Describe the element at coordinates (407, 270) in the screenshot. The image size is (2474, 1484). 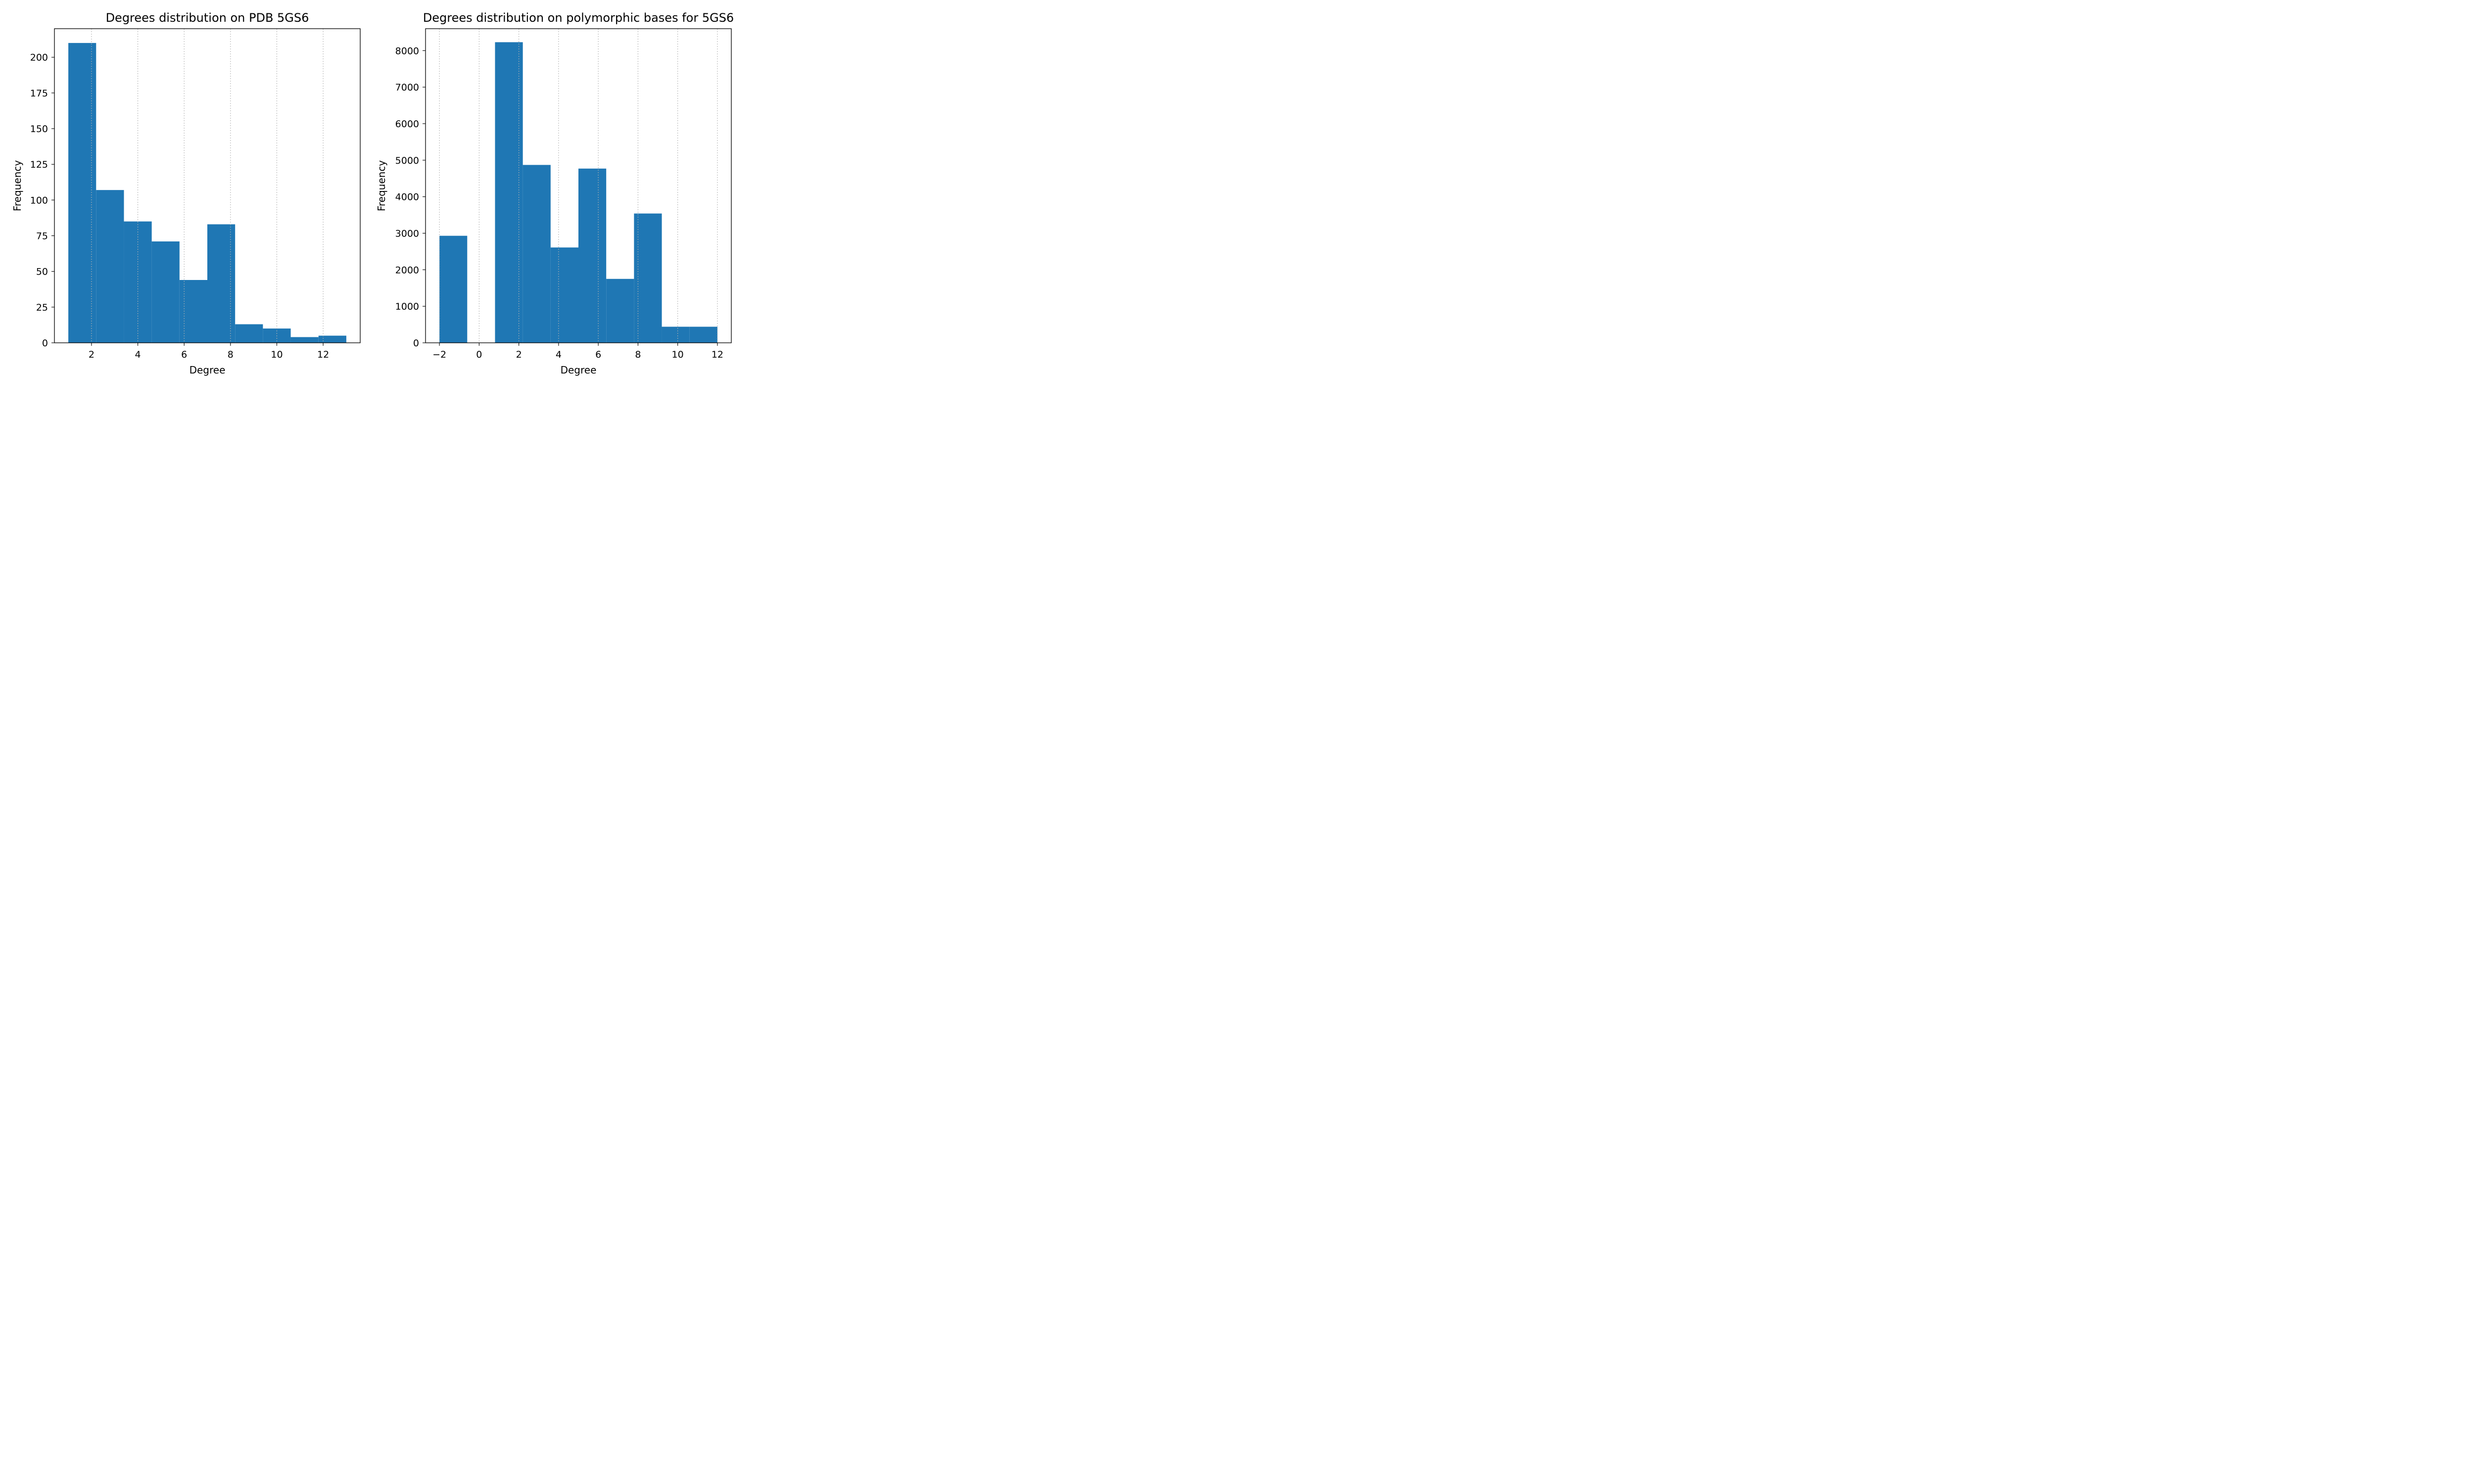
I see `chart-2-y-tick-label-3: 2000` at that location.